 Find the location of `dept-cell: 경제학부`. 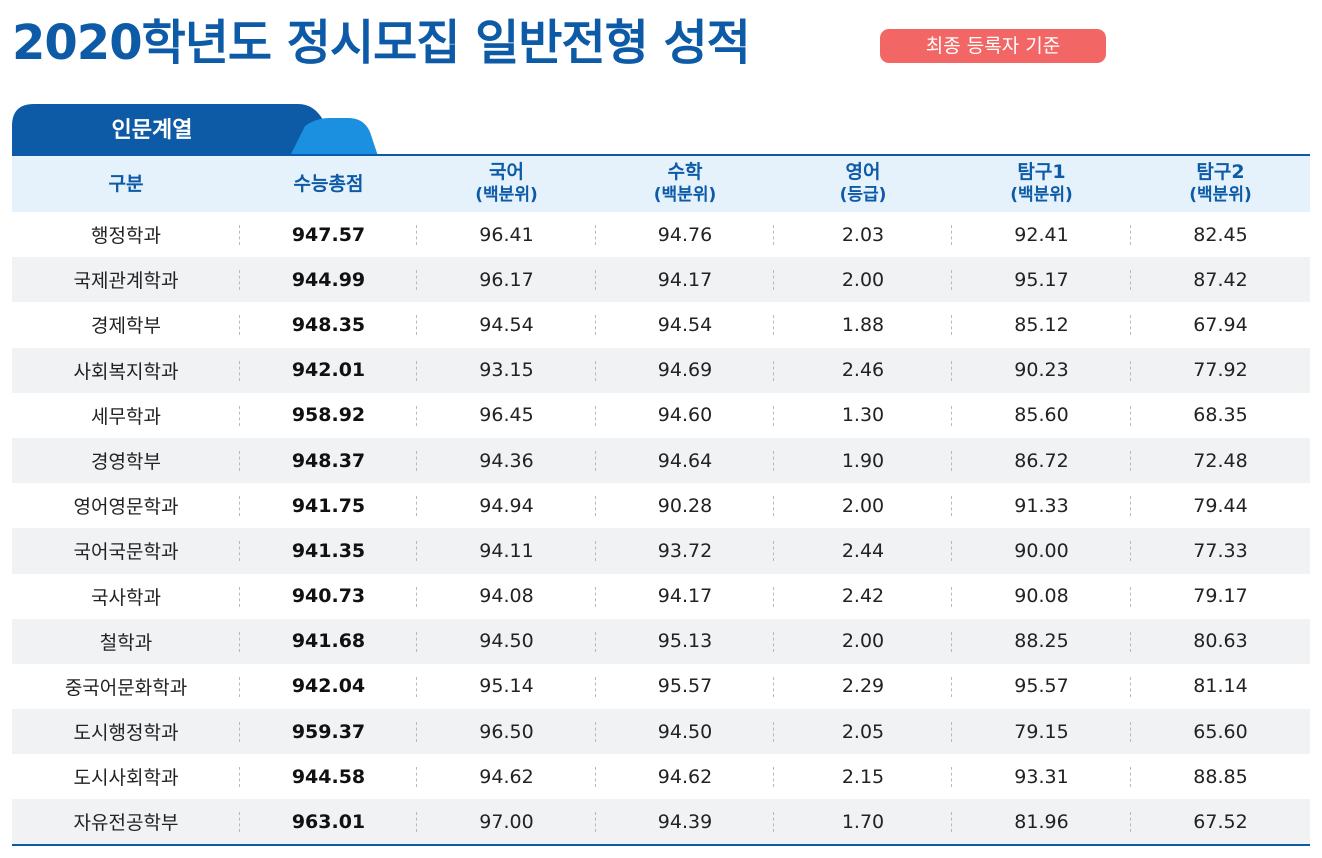

dept-cell: 경제학부 is located at coordinates (126, 324).